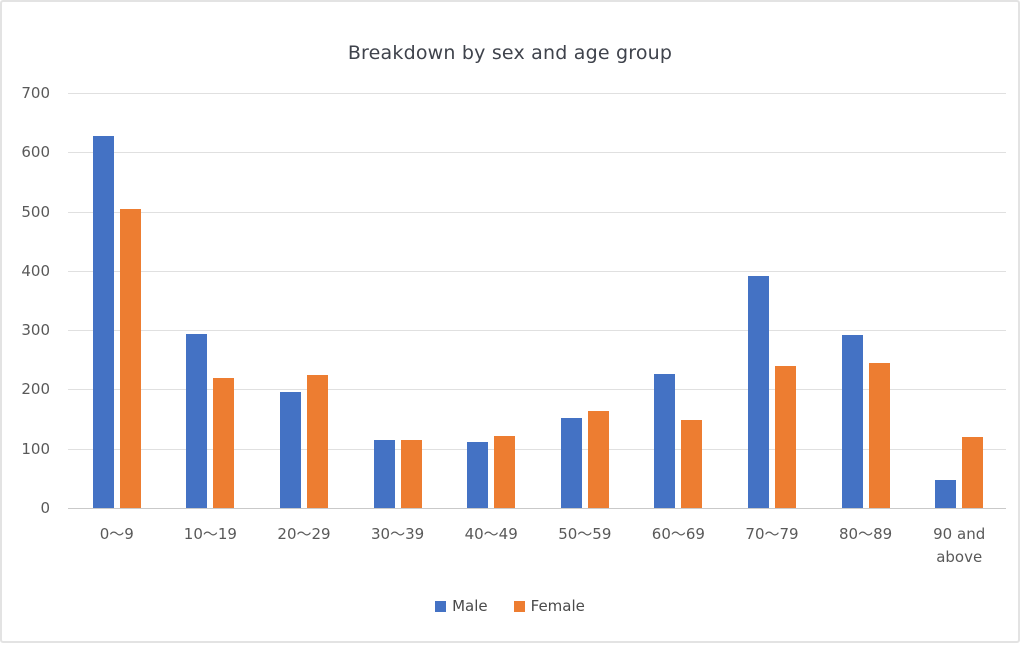 The width and height of the screenshot is (1024, 647). I want to click on x-axis-tick-6: 50〜59, so click(585, 534).